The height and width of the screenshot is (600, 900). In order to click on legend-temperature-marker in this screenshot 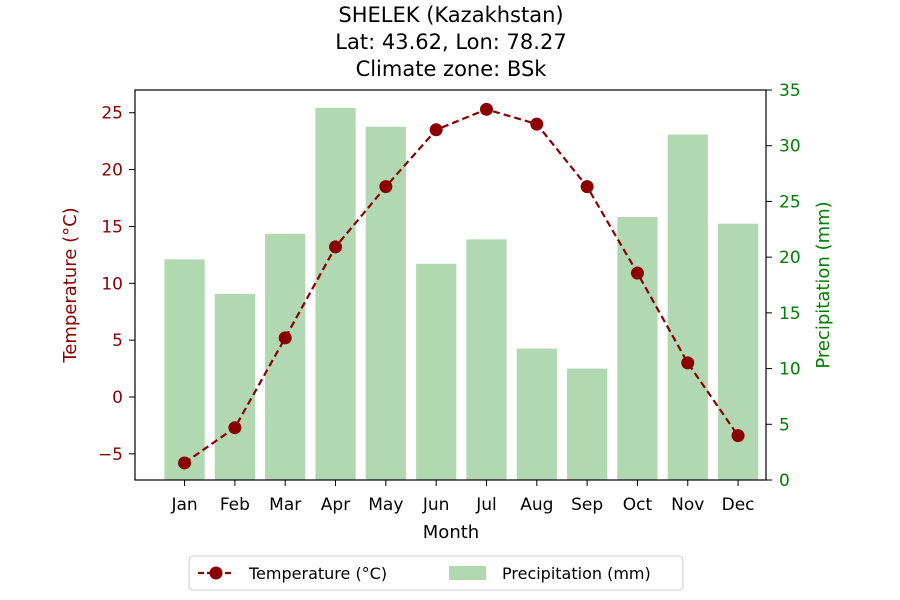, I will do `click(216, 573)`.